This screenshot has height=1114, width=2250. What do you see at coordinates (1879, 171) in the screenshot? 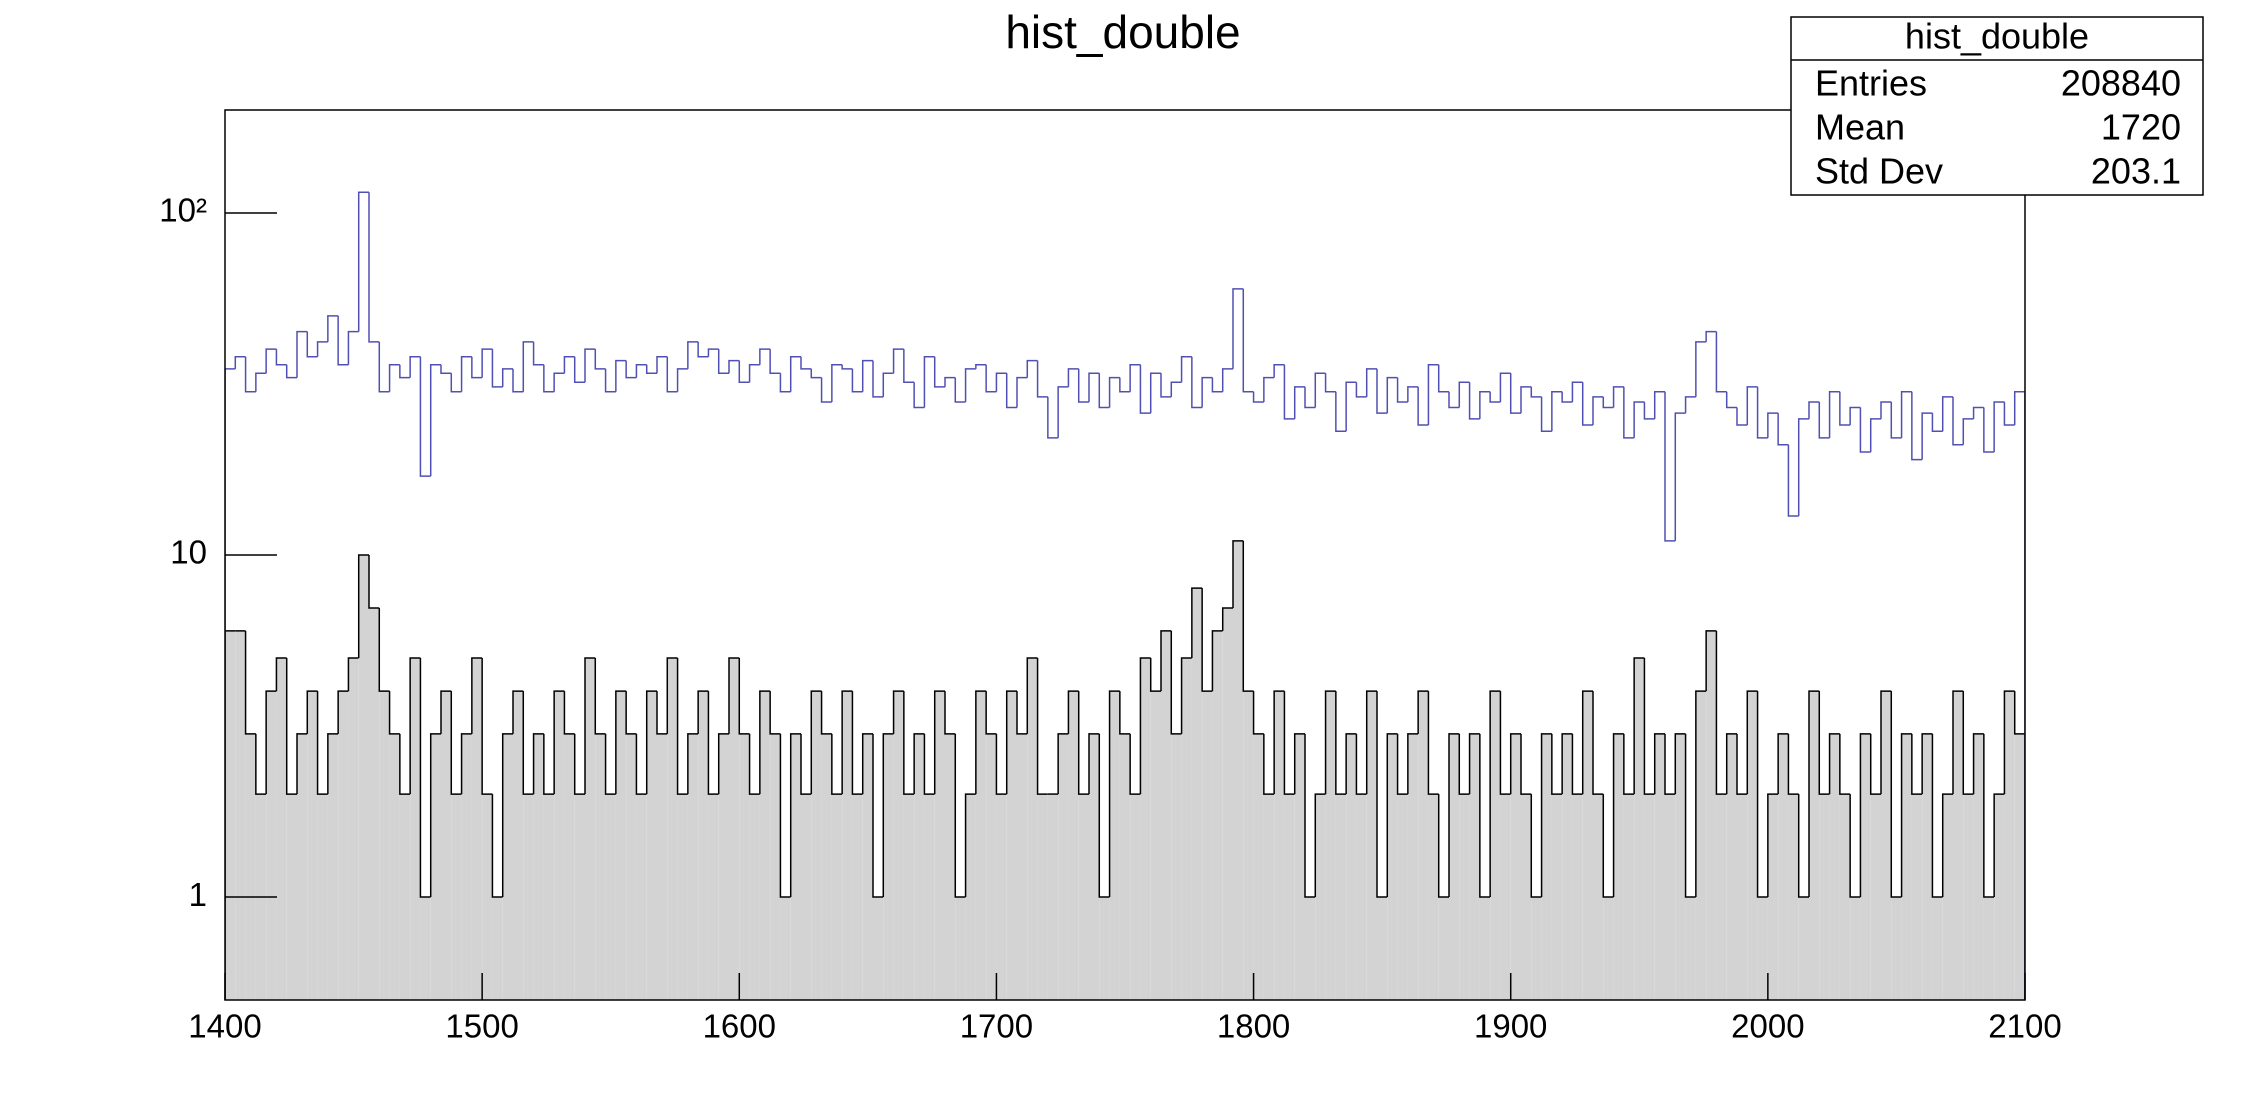
I see `stats-label: Std Dev` at bounding box center [1879, 171].